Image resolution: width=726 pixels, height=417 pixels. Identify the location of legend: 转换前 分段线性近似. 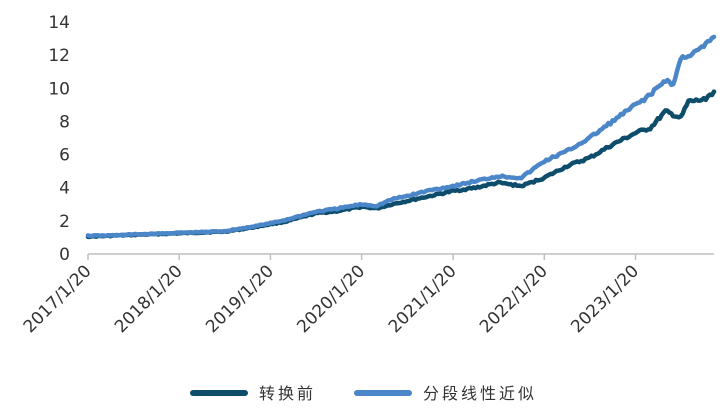
(363, 393).